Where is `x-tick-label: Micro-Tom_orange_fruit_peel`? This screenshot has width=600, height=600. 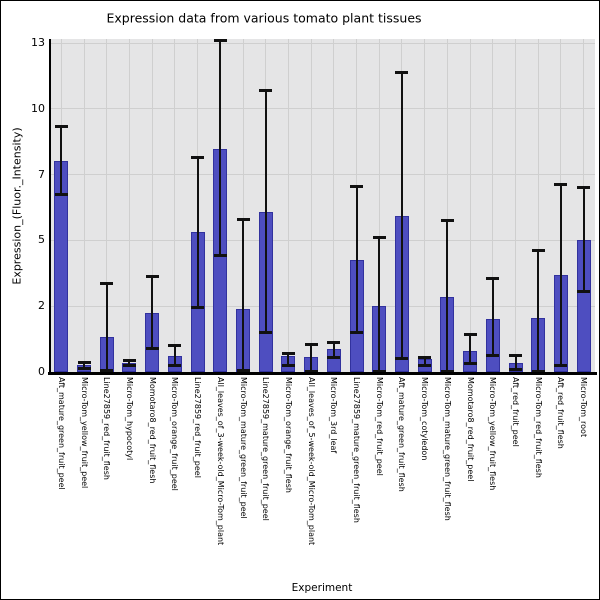 x-tick-label: Micro-Tom_orange_fruit_peel is located at coordinates (175, 434).